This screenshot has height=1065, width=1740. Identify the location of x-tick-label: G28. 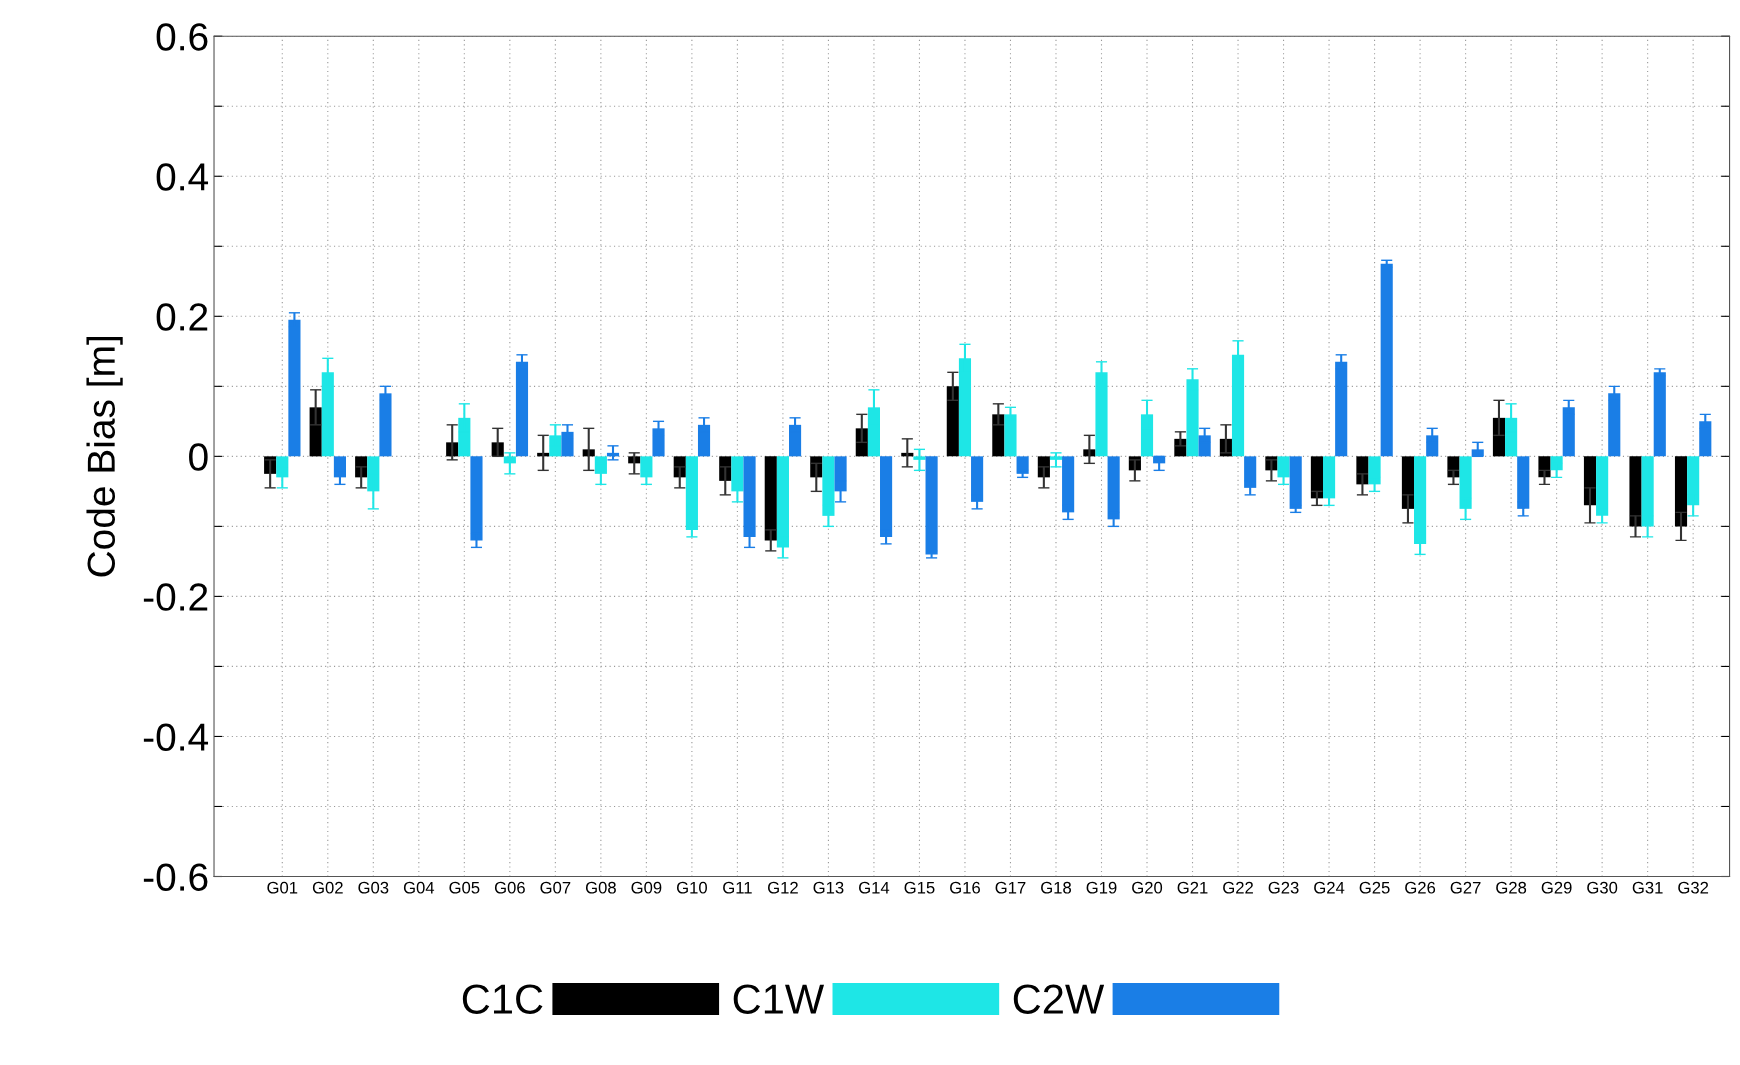
(1511, 887).